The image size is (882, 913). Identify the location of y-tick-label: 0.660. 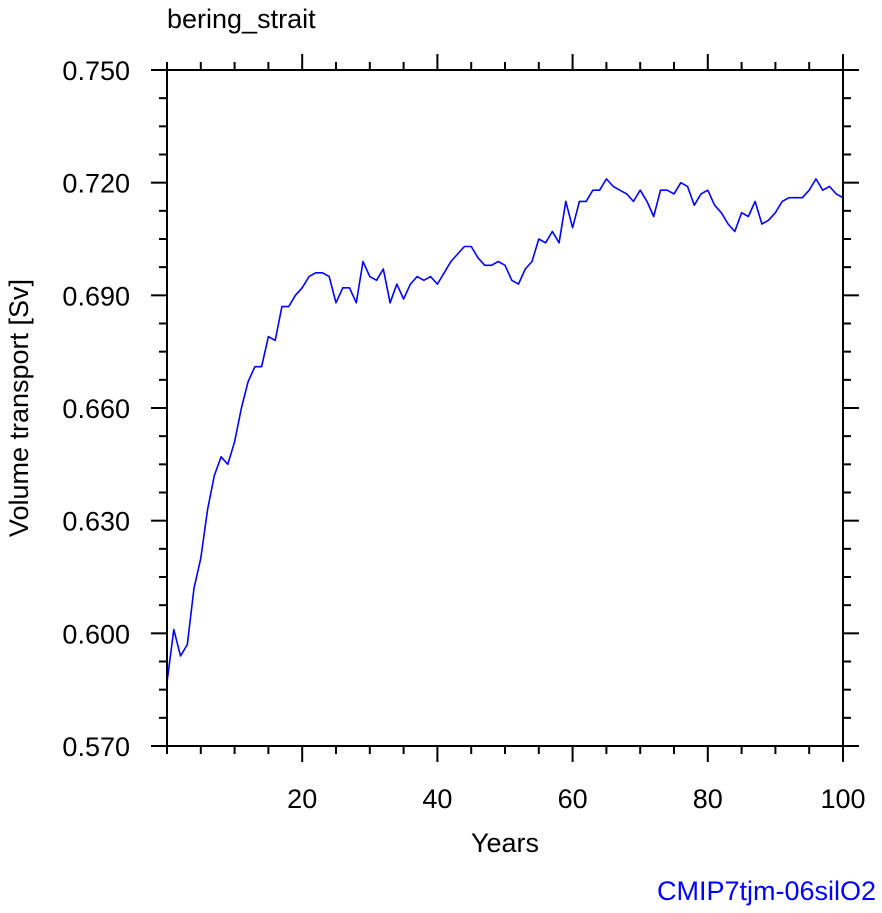
(96, 409).